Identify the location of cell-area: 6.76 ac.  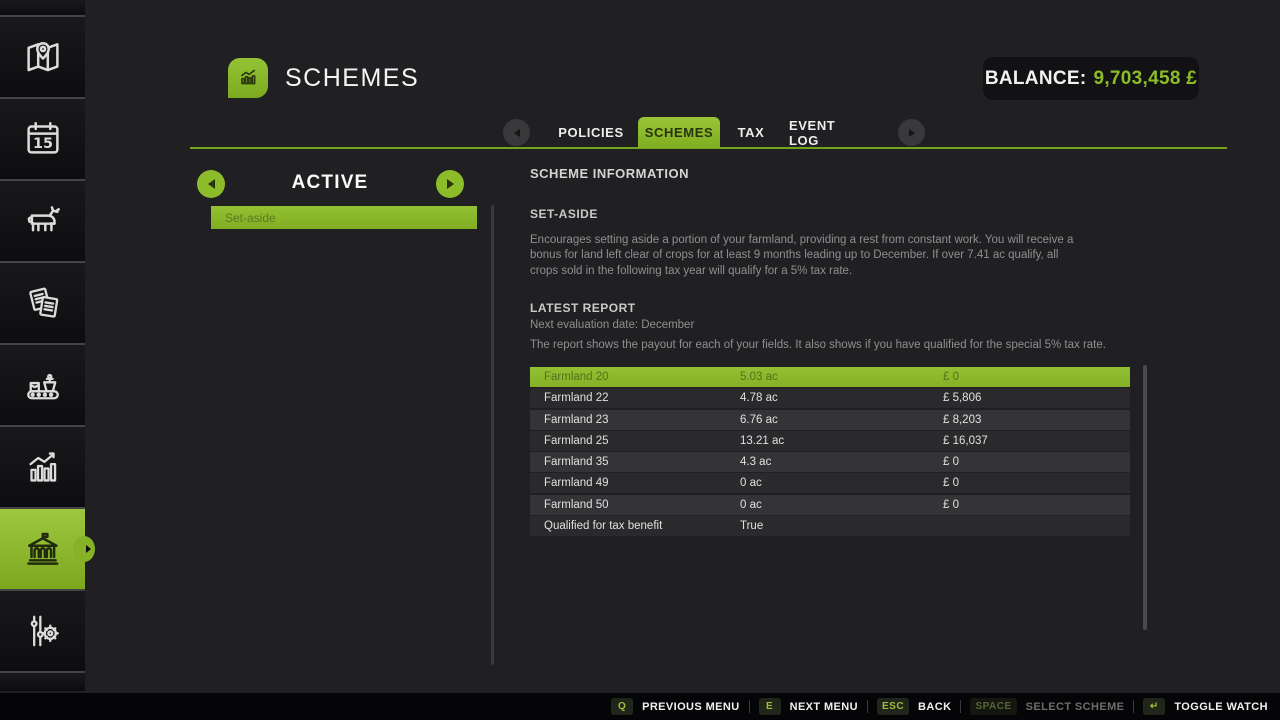
(759, 419).